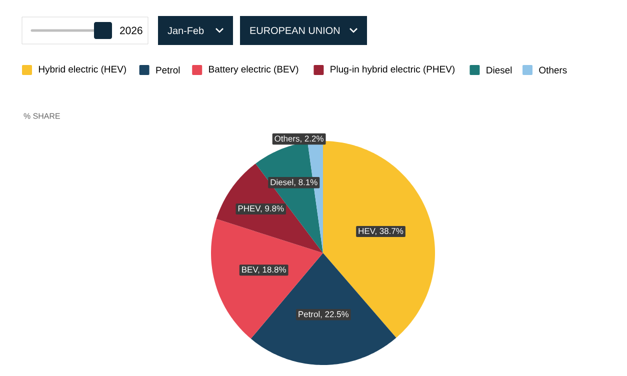 This screenshot has height=376, width=627. What do you see at coordinates (131, 30) in the screenshot?
I see `text: 2026` at bounding box center [131, 30].